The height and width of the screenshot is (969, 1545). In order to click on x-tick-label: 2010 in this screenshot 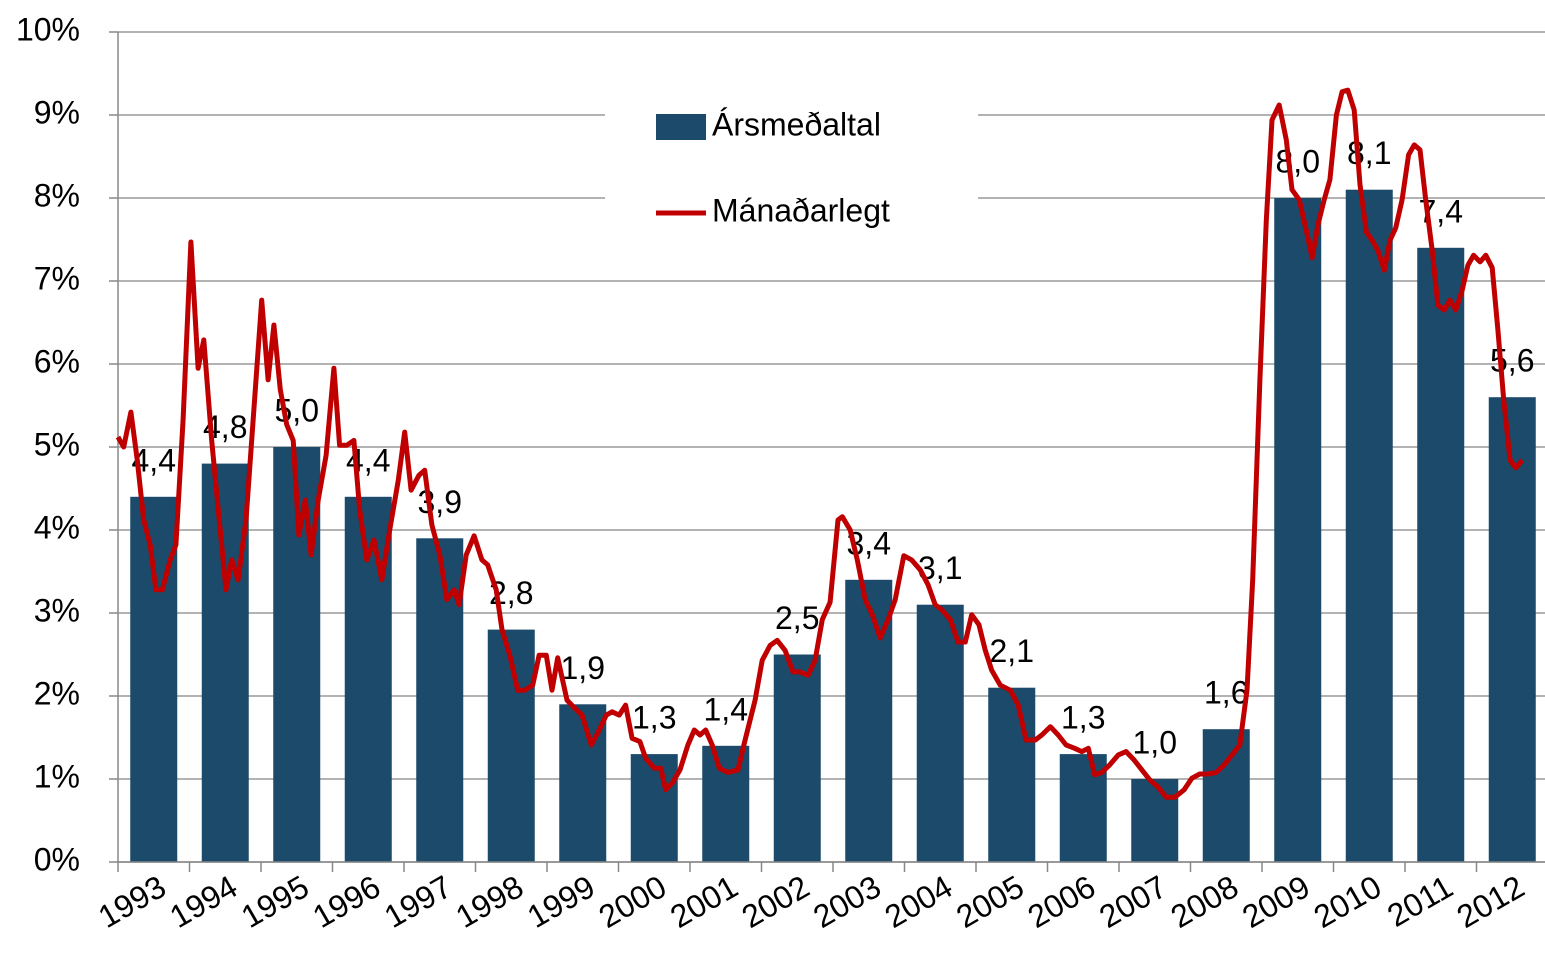, I will do `click(1348, 901)`.